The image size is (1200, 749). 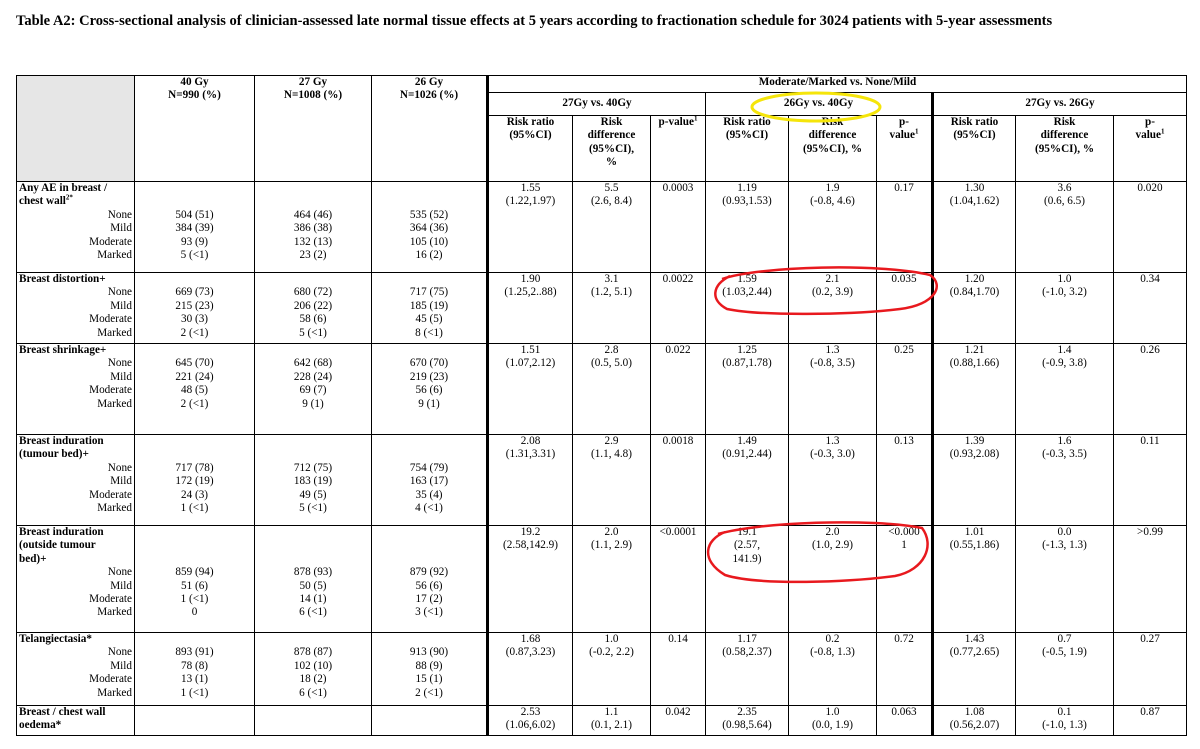 What do you see at coordinates (313, 128) in the screenshot?
I see `header-27gy: 27 Gy N=1008 (%)` at bounding box center [313, 128].